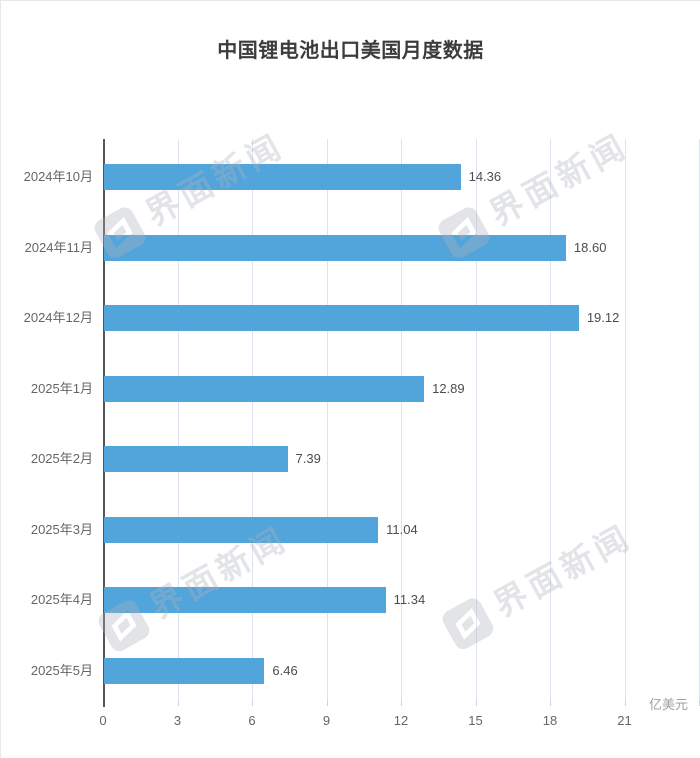  I want to click on x-tick-label: 0, so click(103, 720).